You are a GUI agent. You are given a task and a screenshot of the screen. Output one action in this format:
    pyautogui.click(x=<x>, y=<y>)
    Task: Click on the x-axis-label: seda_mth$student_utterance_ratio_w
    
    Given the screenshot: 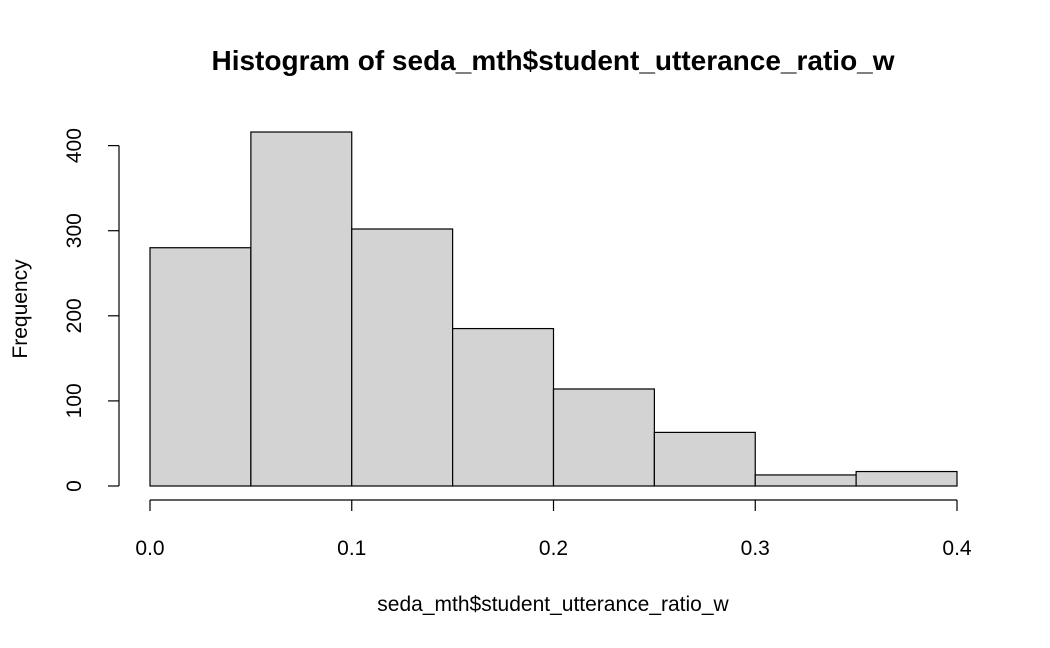 What is the action you would take?
    pyautogui.click(x=553, y=604)
    